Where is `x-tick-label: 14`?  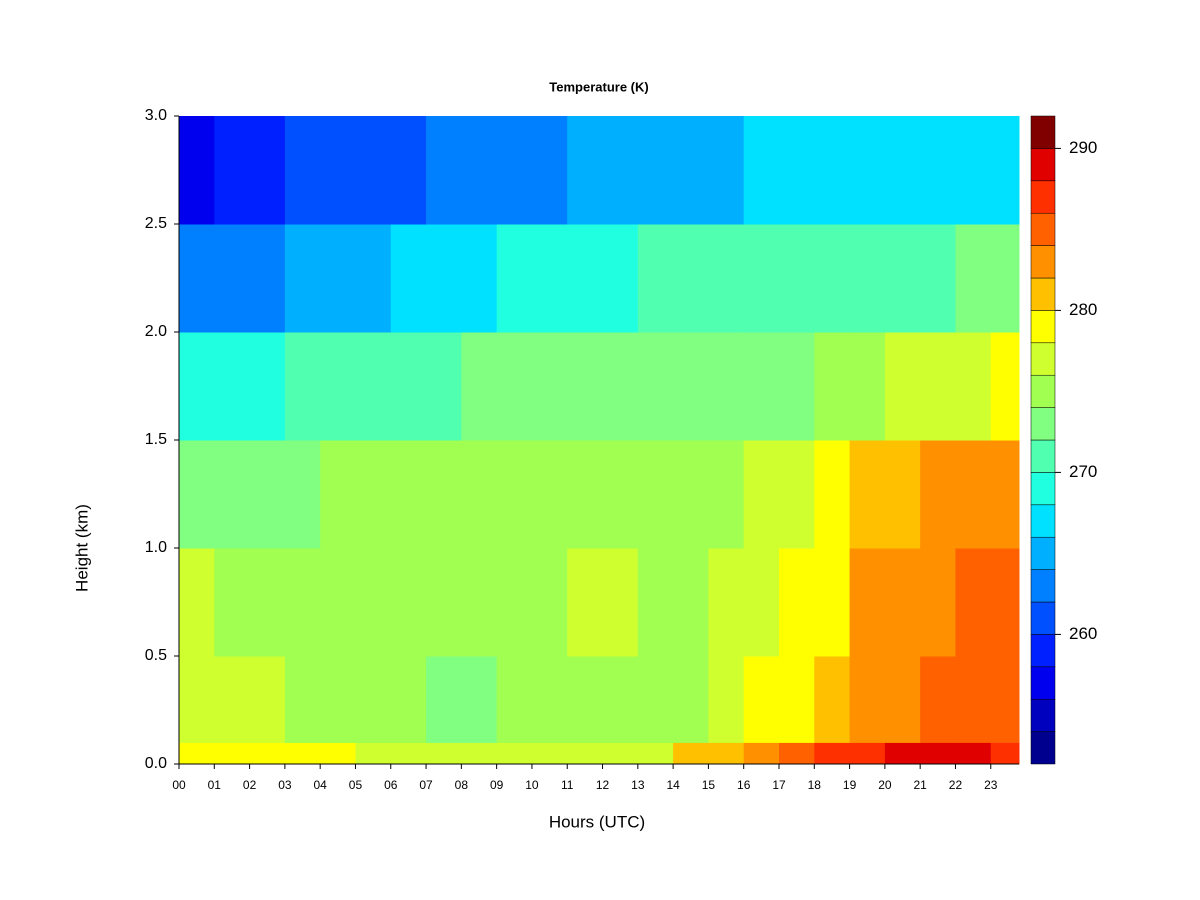
x-tick-label: 14 is located at coordinates (673, 785).